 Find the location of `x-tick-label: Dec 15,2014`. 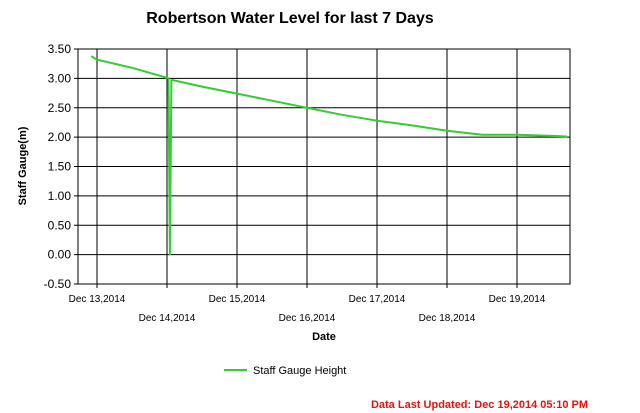

x-tick-label: Dec 15,2014 is located at coordinates (237, 299).